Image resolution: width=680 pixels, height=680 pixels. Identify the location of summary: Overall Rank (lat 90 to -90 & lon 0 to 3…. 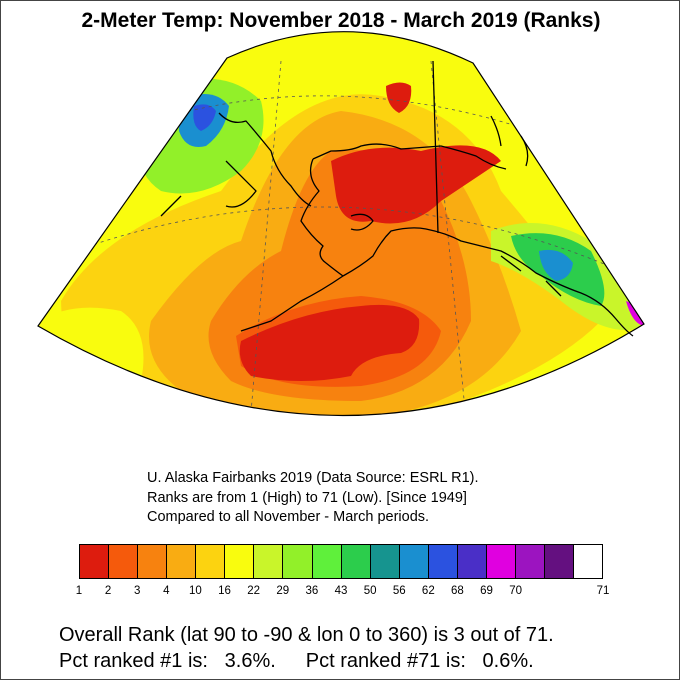
(306, 648).